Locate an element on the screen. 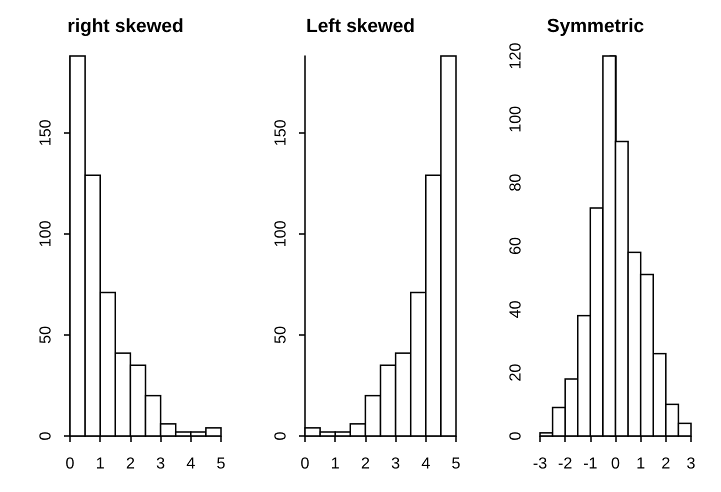  y-tick-label: 60 is located at coordinates (516, 246).